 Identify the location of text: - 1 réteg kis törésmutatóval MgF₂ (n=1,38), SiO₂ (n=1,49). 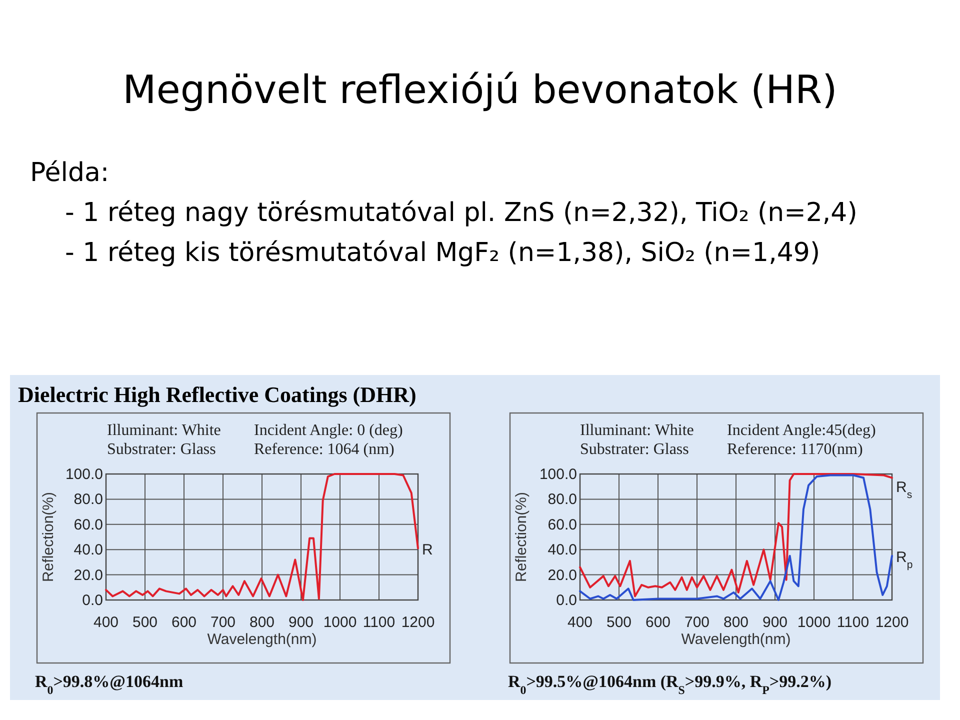
(443, 253).